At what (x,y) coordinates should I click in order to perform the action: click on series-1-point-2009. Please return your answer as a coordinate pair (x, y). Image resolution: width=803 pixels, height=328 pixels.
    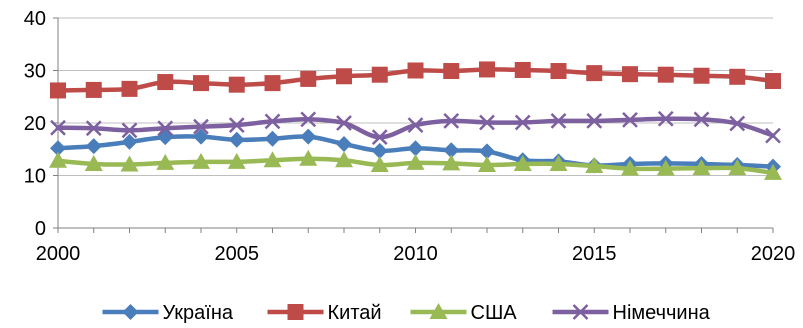
    Looking at the image, I should click on (380, 75).